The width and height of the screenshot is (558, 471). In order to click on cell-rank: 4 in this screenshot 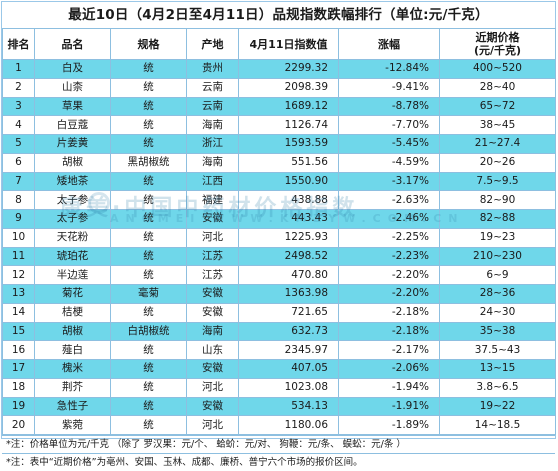, I will do `click(18, 125)`.